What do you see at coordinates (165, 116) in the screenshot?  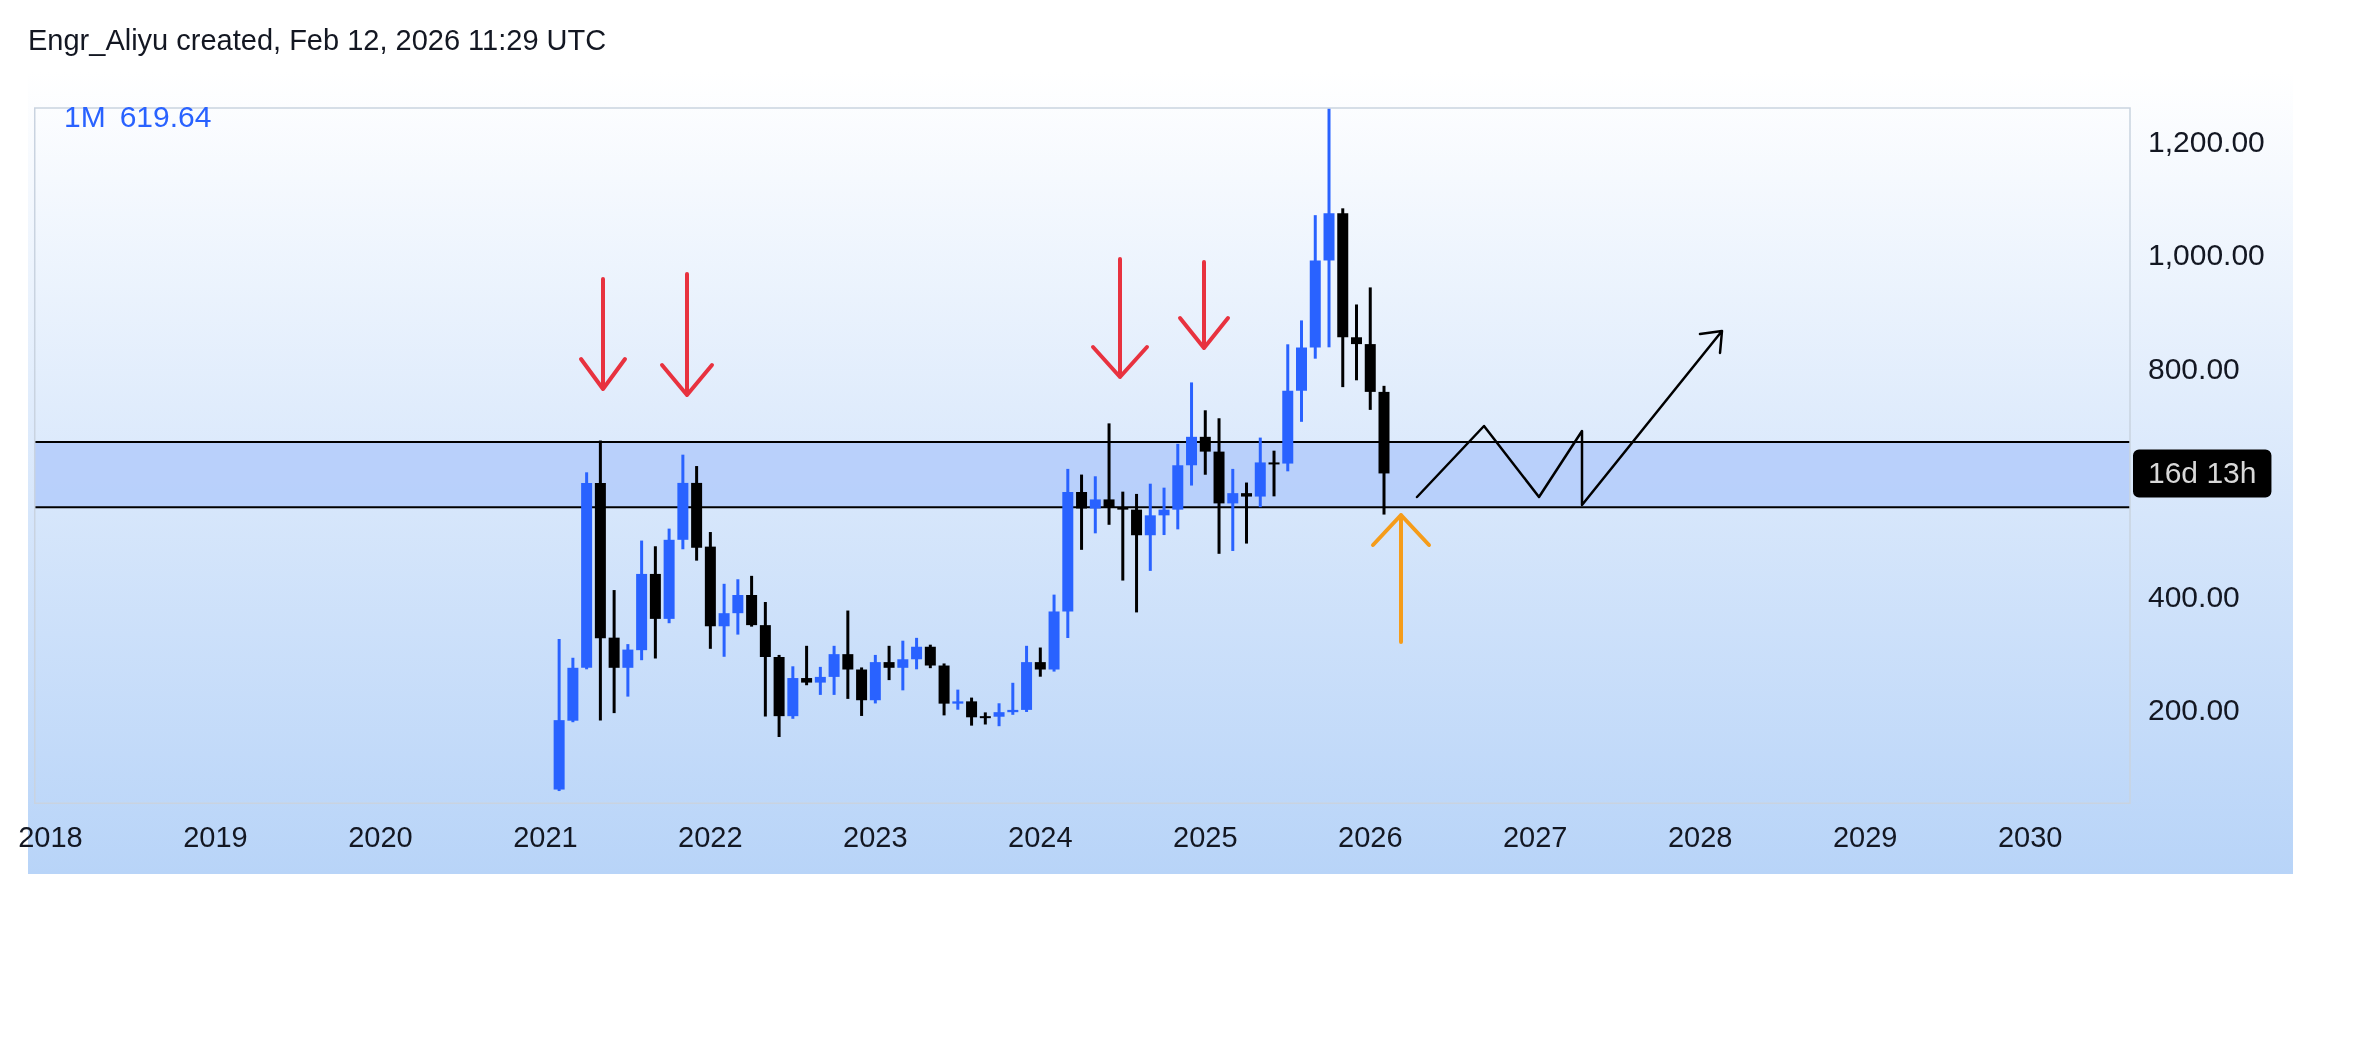 I see `annotation: 619.64` at bounding box center [165, 116].